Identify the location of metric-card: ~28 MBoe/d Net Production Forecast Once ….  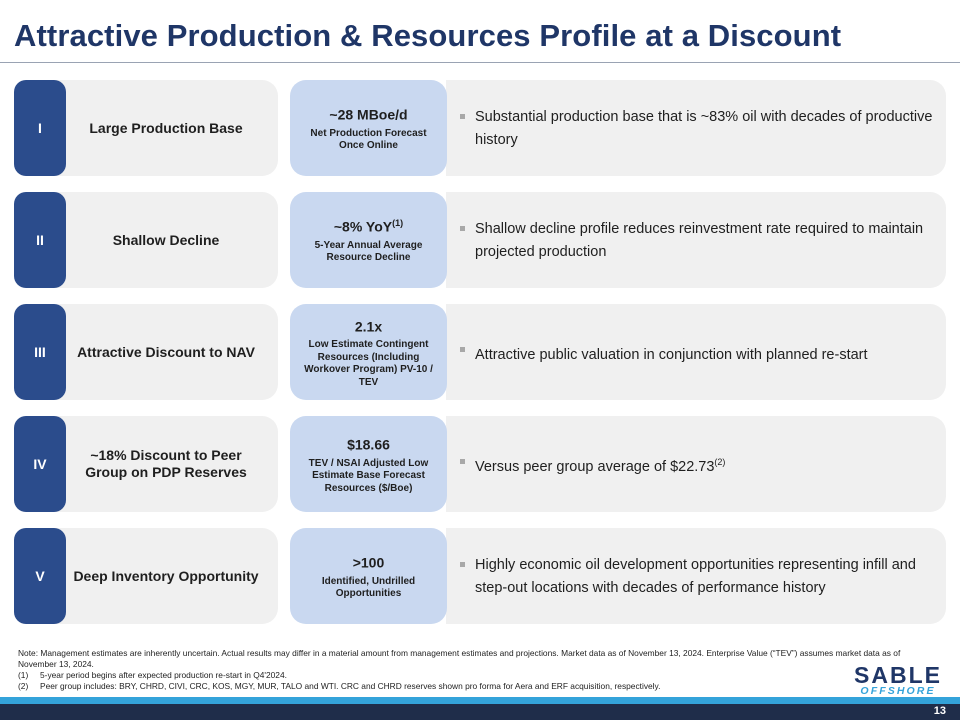
(368, 128).